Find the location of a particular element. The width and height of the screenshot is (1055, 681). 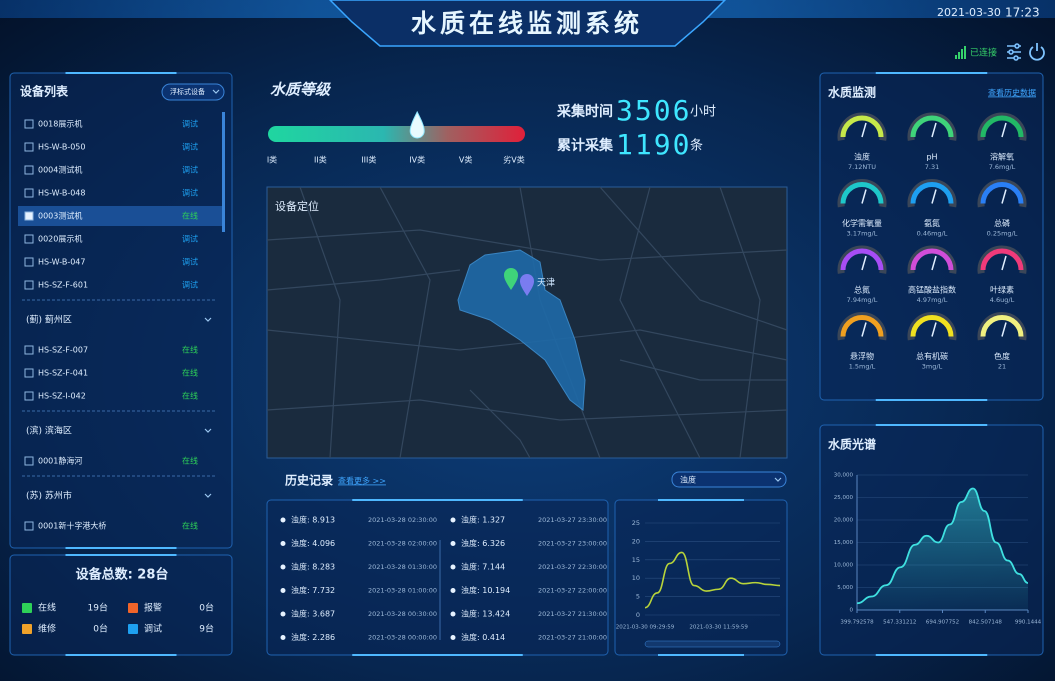

y-tick-label: 5 is located at coordinates (638, 597).